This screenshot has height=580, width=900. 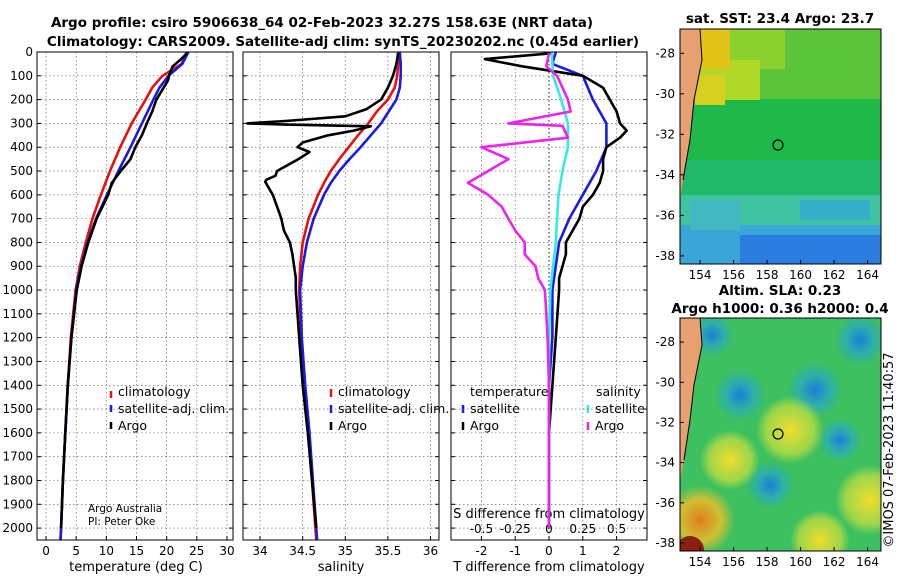 What do you see at coordinates (21, 171) in the screenshot?
I see `depth-tick-label: 500` at bounding box center [21, 171].